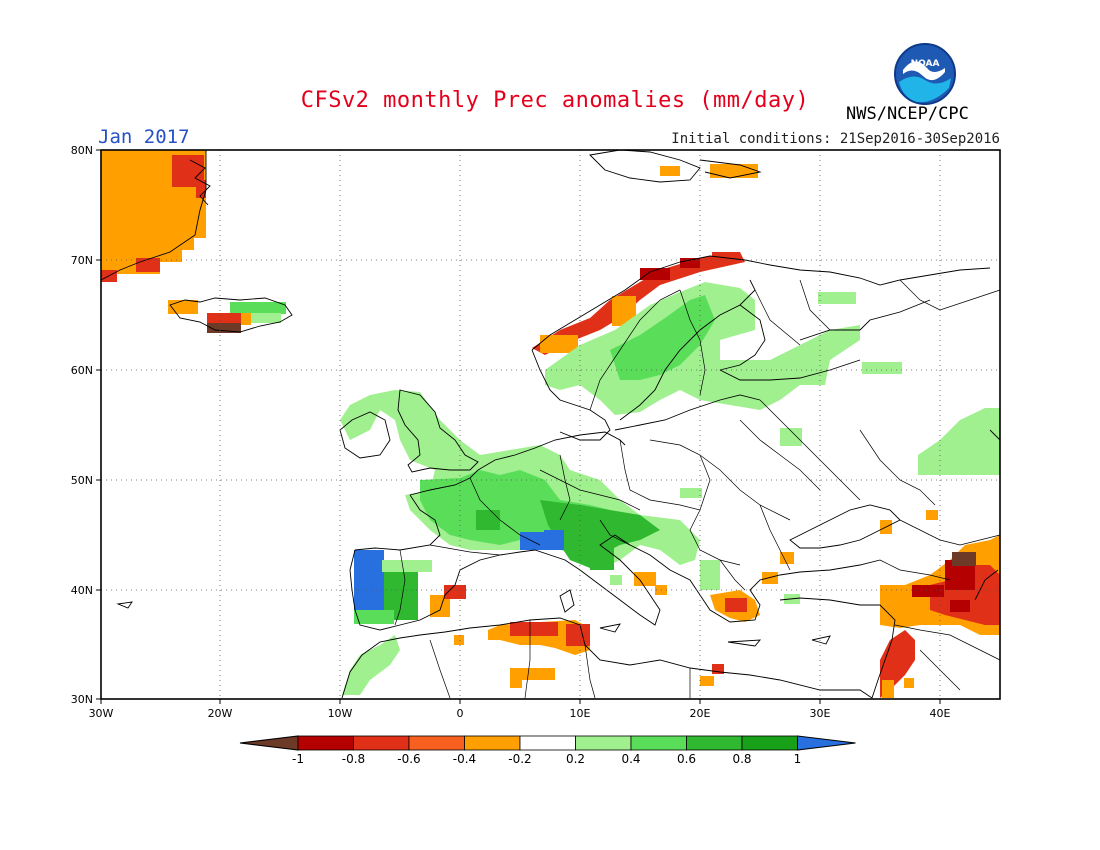 The height and width of the screenshot is (850, 1100). Describe the element at coordinates (144, 137) in the screenshot. I see `forecast-period: Jan 2017` at that location.